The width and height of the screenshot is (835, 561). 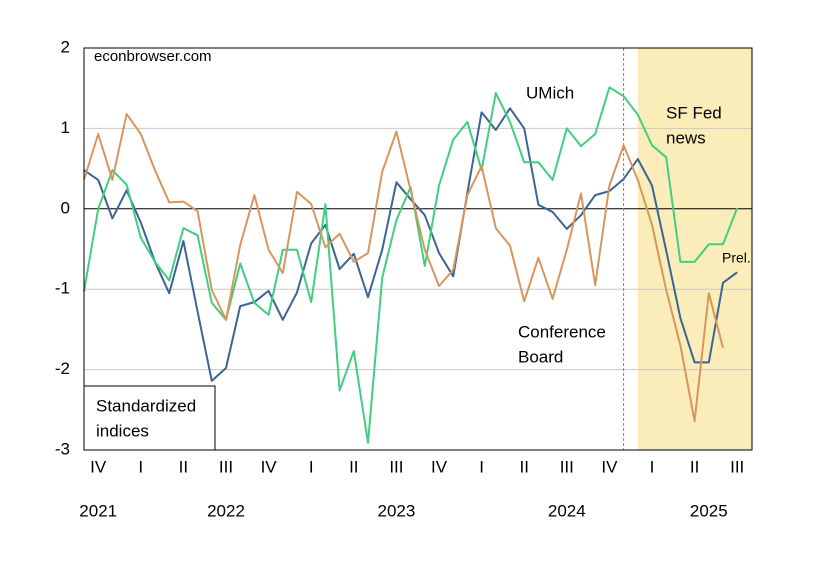 What do you see at coordinates (98, 510) in the screenshot?
I see `year-label: 2021` at bounding box center [98, 510].